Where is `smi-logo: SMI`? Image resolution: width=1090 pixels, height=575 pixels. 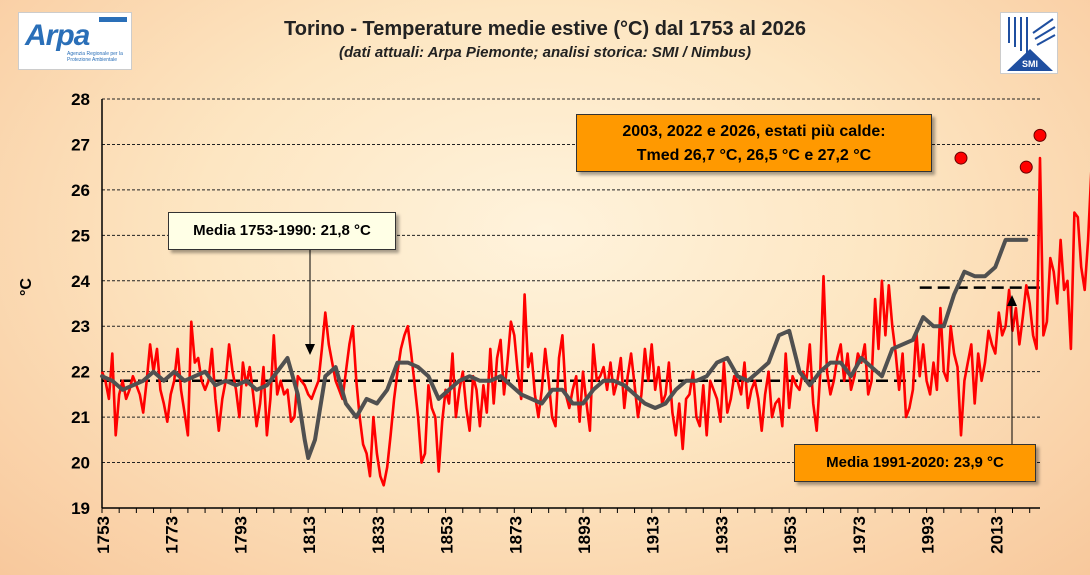
smi-logo: SMI is located at coordinates (1029, 43).